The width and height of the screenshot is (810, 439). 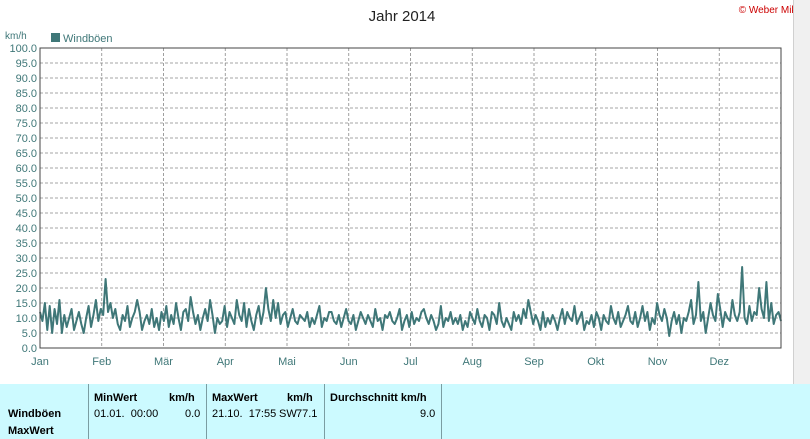 I want to click on legend-swatch, so click(x=55, y=37).